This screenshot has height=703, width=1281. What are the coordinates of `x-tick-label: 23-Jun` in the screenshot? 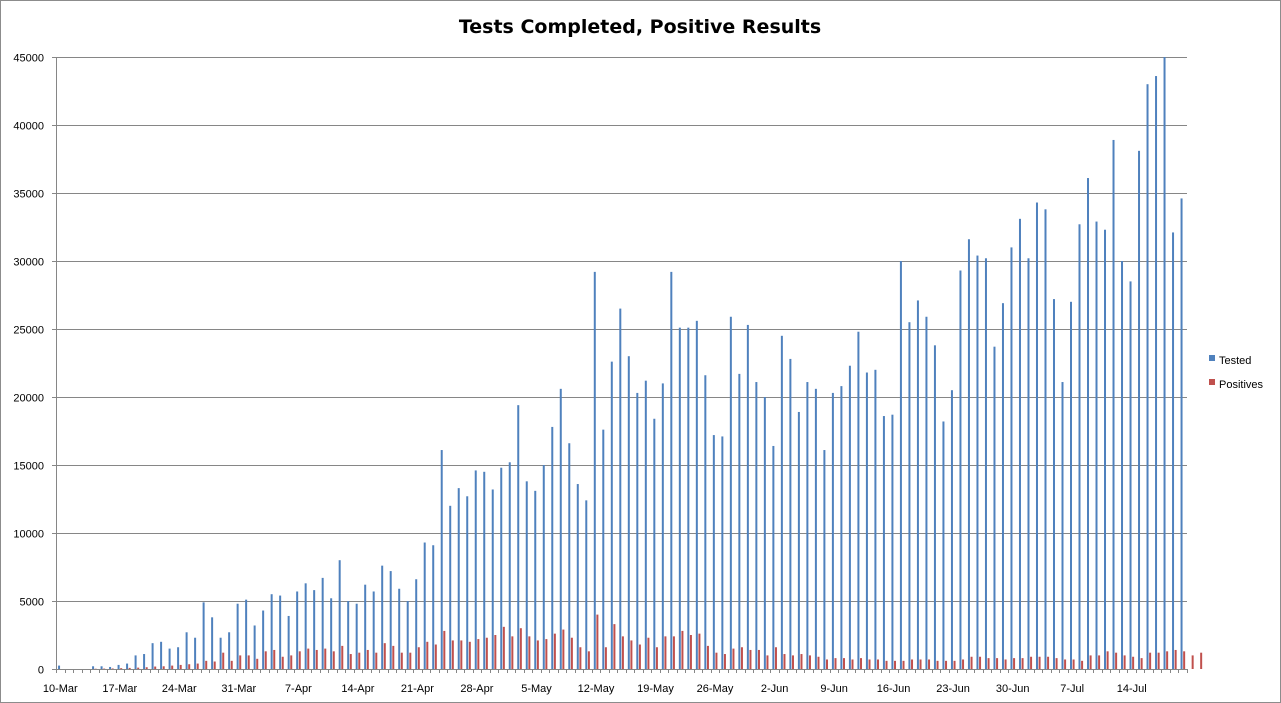 It's located at (953, 689).